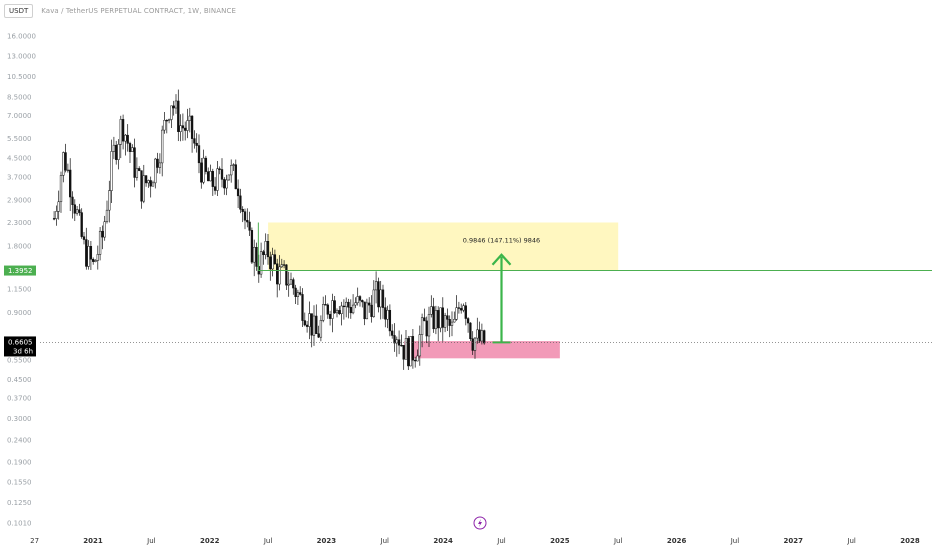  Describe the element at coordinates (910, 541) in the screenshot. I see `x-tick-label: 2028` at that location.